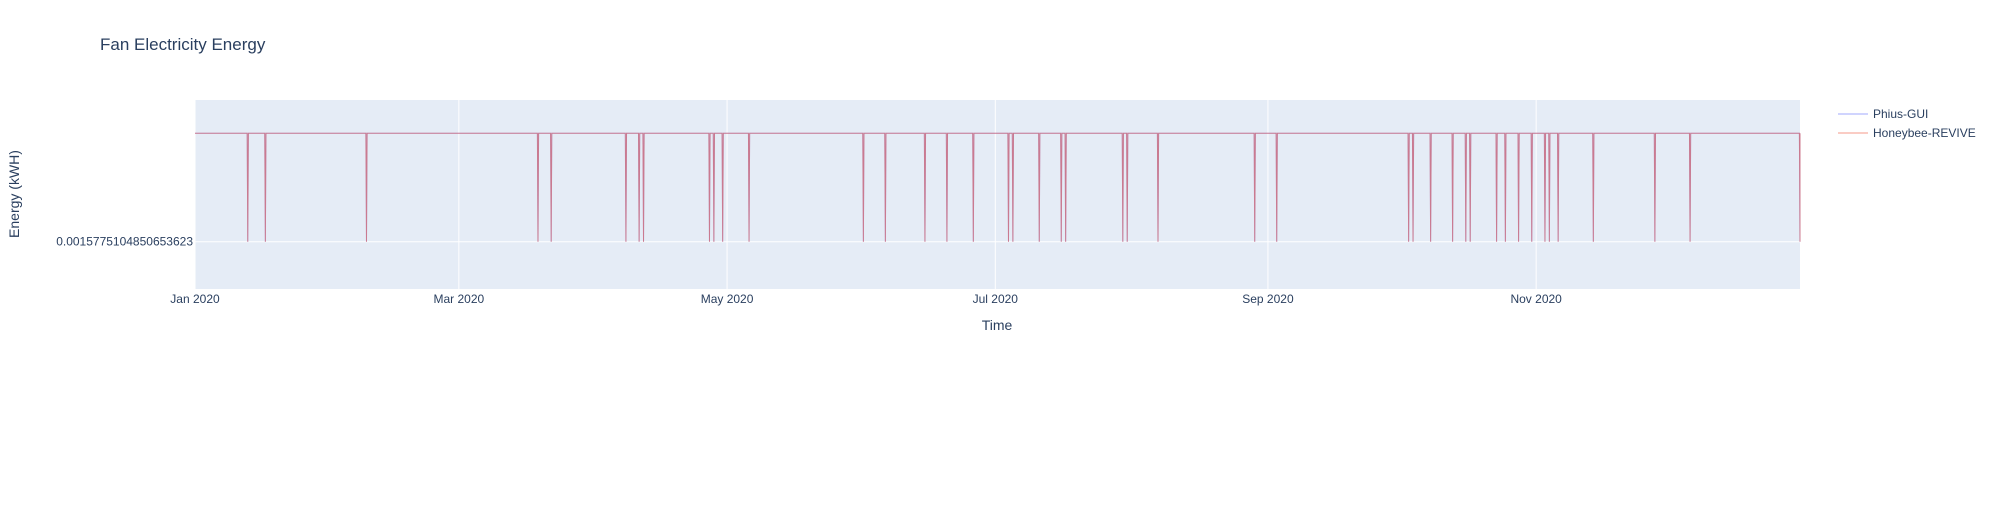 Image resolution: width=2000 pixels, height=505 pixels. Describe the element at coordinates (996, 299) in the screenshot. I see `x-tick-label: Jul 2020` at that location.